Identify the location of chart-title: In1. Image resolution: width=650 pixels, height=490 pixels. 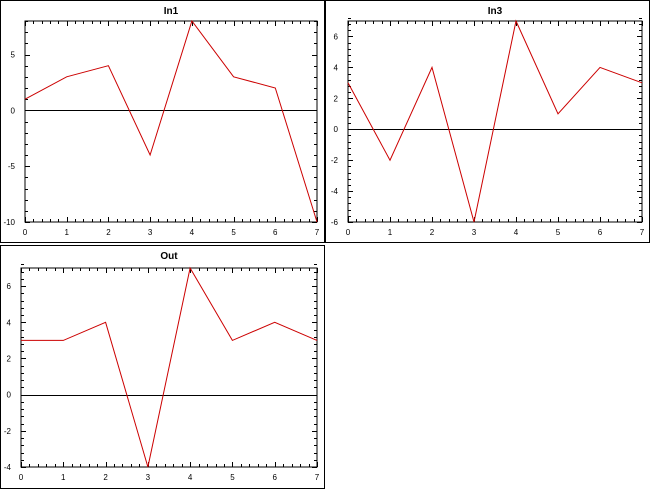
(171, 11).